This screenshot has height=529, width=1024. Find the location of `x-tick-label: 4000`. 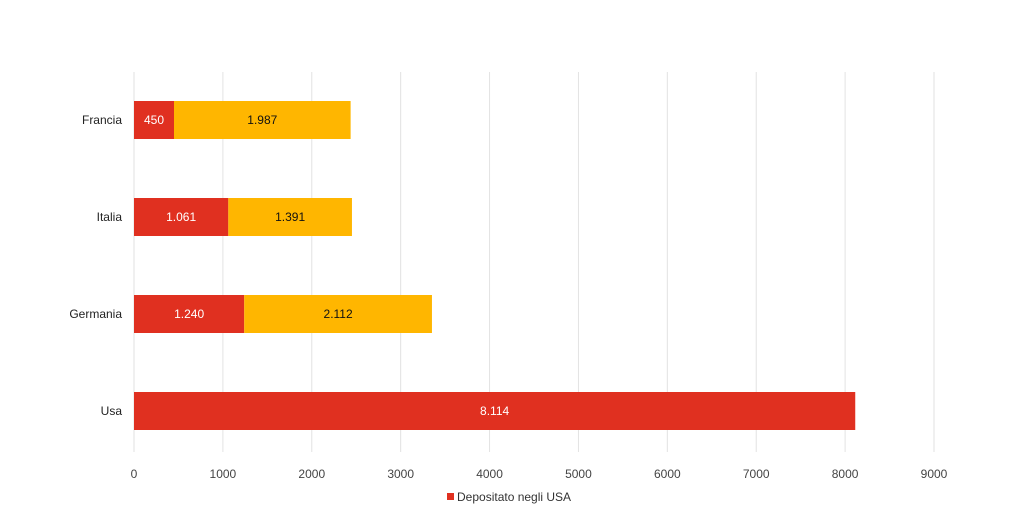

x-tick-label: 4000 is located at coordinates (489, 474).